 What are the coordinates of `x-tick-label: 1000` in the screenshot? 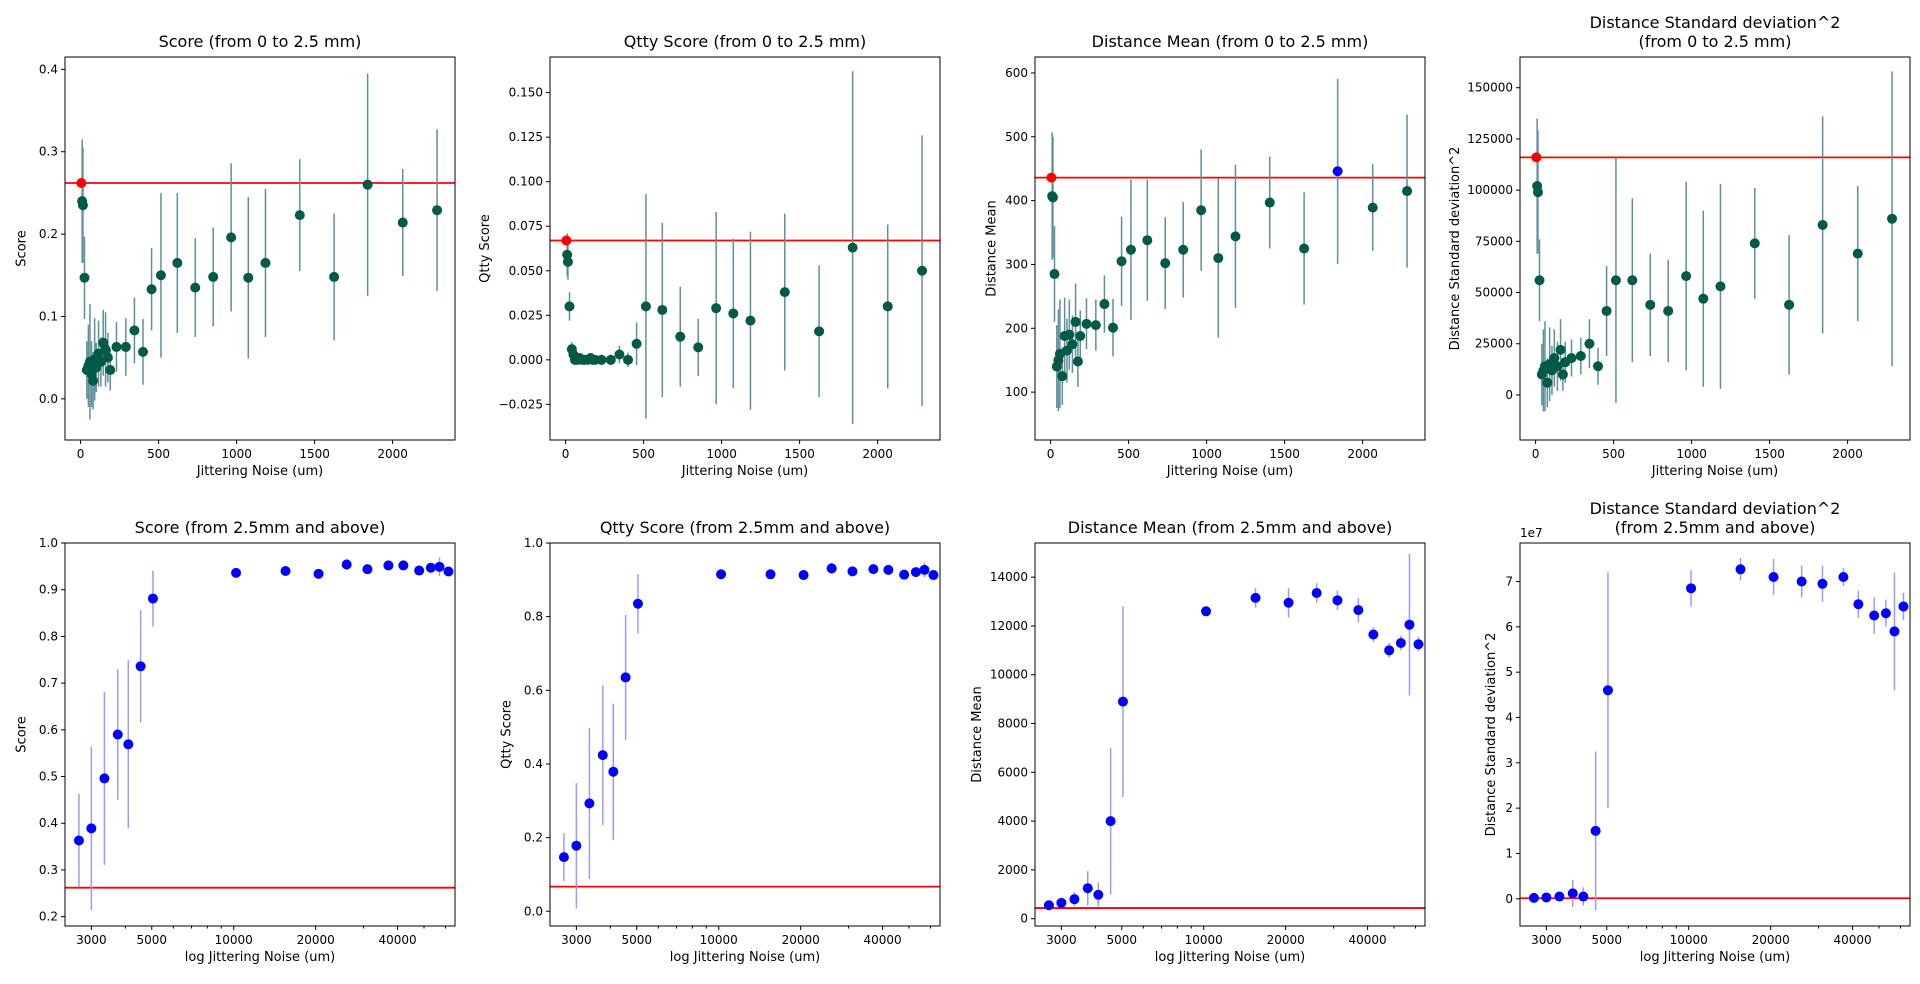 It's located at (721, 454).